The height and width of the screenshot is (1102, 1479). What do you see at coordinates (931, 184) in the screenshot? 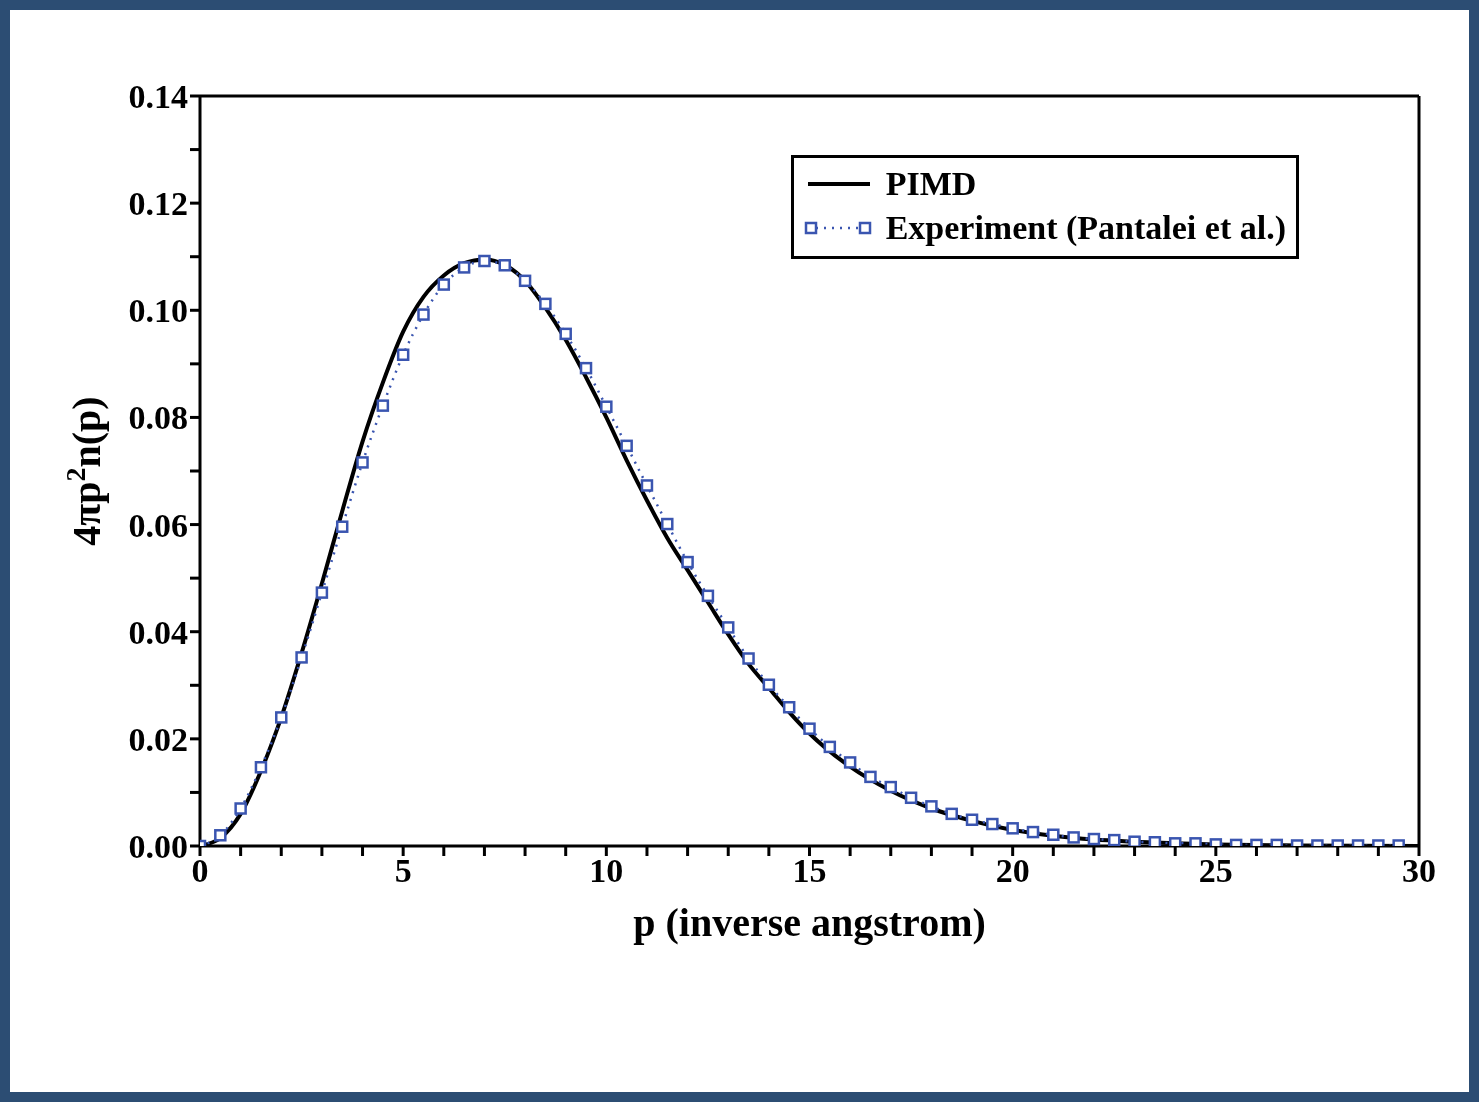
I see `legend-label: PIMD` at bounding box center [931, 184].